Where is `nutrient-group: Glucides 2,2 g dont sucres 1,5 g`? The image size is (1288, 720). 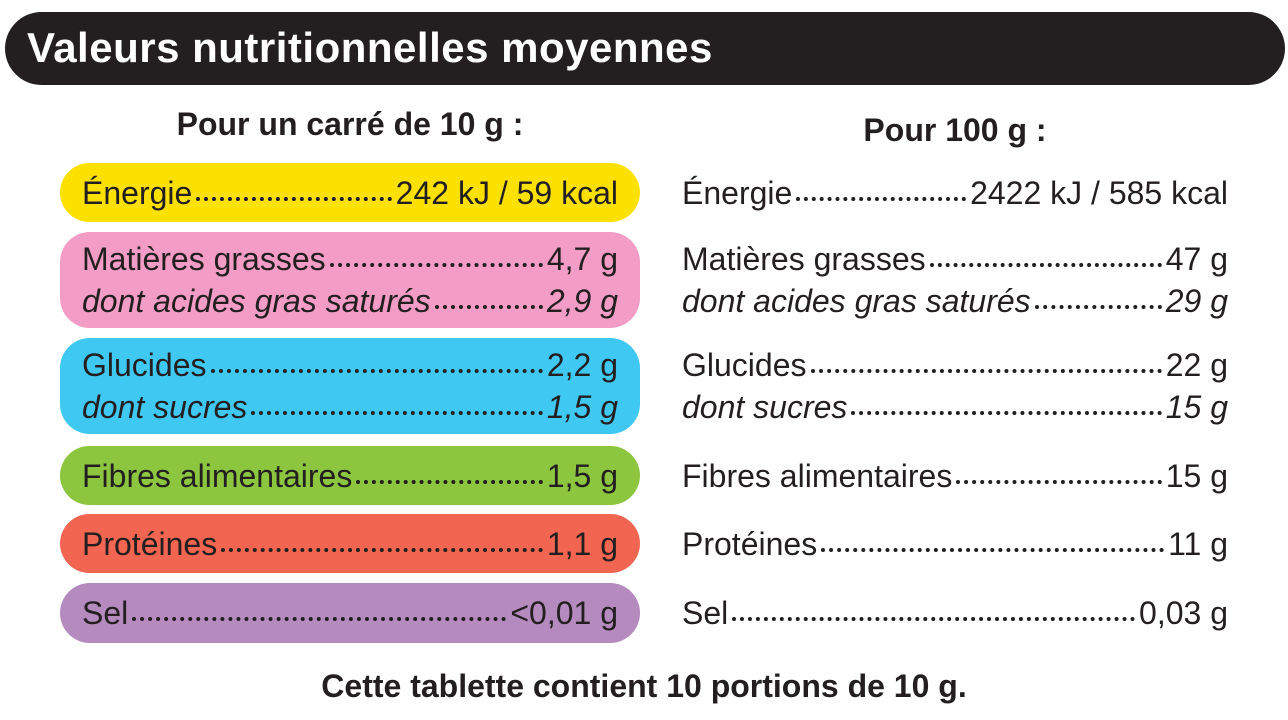
nutrient-group: Glucides 2,2 g dont sucres 1,5 g is located at coordinates (350, 386).